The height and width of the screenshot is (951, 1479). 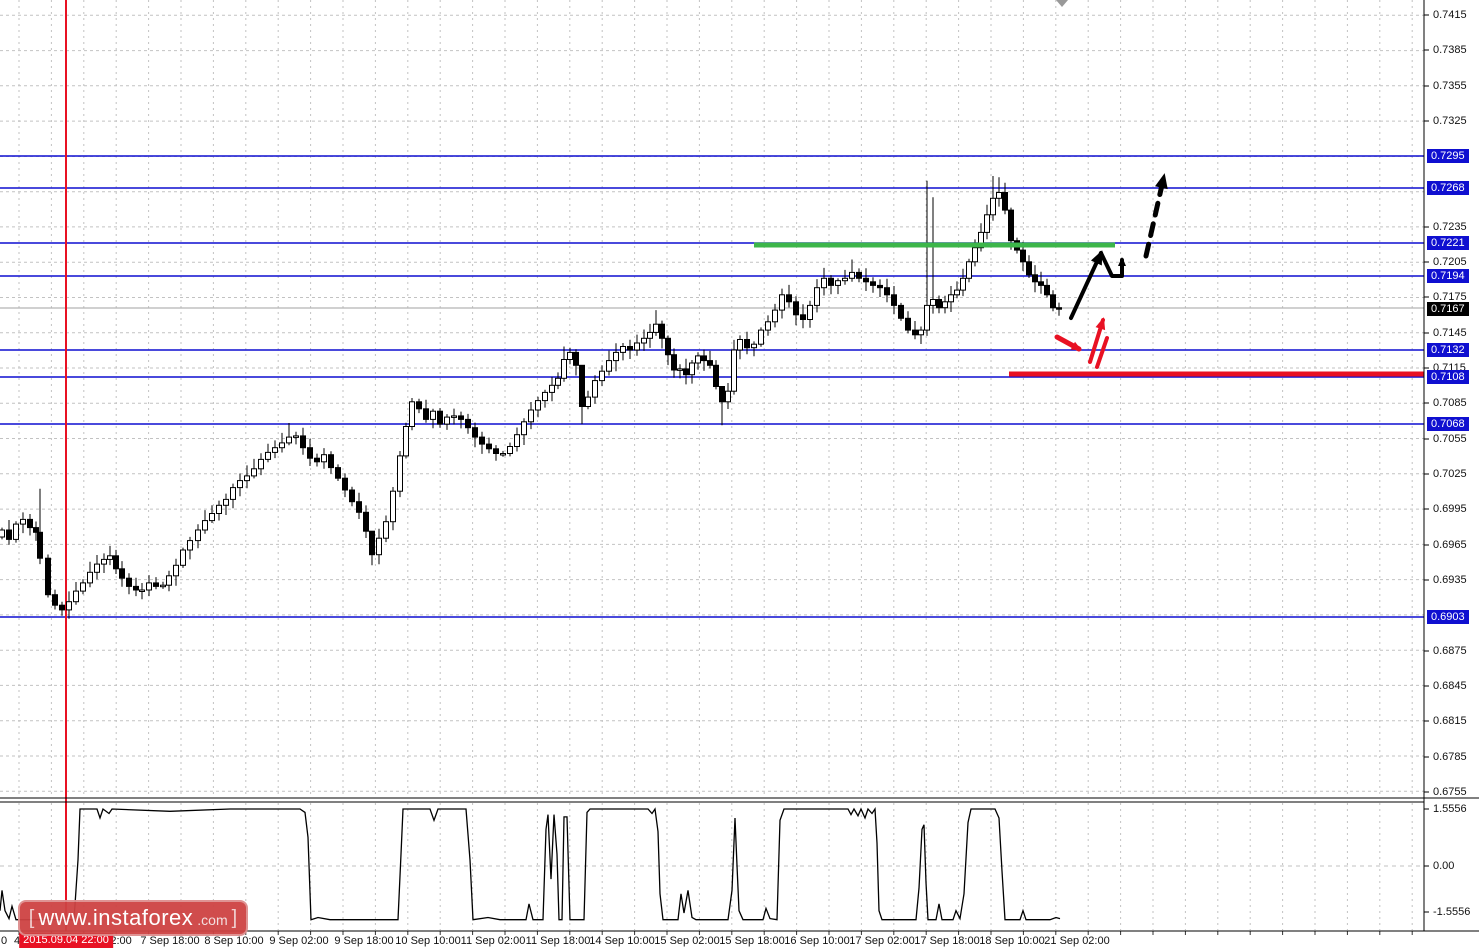 What do you see at coordinates (116, 917) in the screenshot?
I see `watermark-name: www.instaforex` at bounding box center [116, 917].